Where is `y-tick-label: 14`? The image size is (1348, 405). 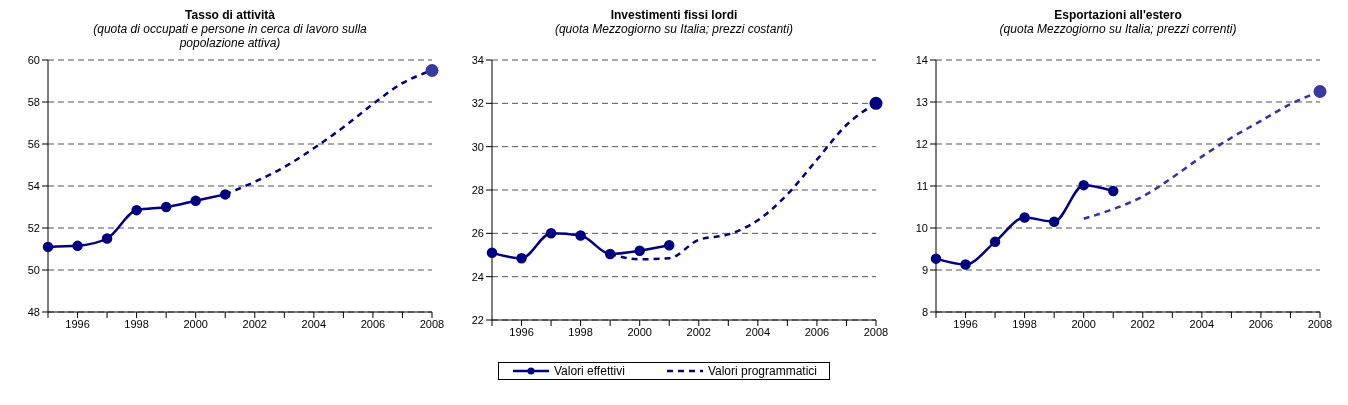 y-tick-label: 14 is located at coordinates (921, 59).